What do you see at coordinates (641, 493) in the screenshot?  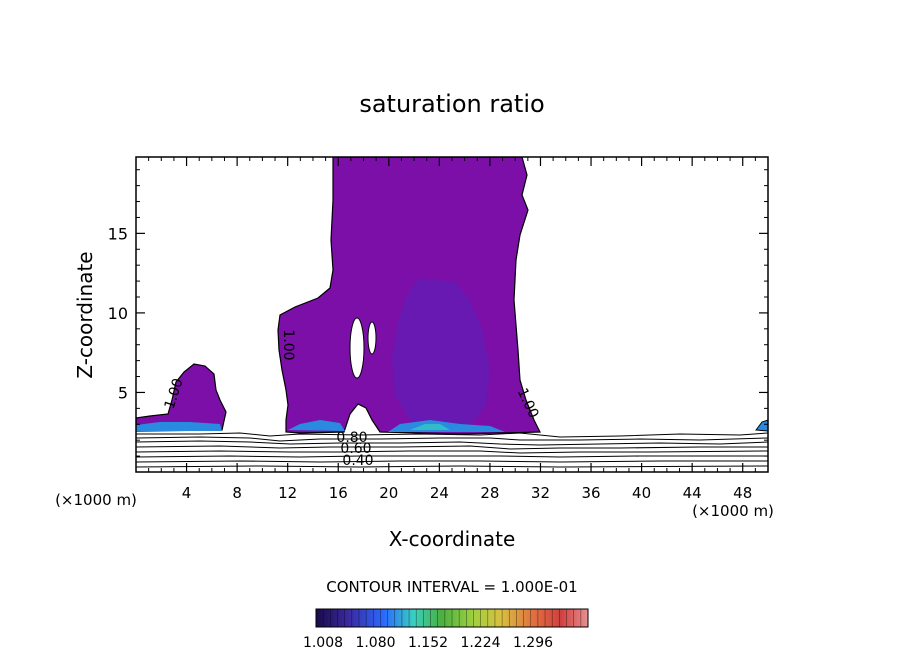 I see `x-tick-label-9: 40` at bounding box center [641, 493].